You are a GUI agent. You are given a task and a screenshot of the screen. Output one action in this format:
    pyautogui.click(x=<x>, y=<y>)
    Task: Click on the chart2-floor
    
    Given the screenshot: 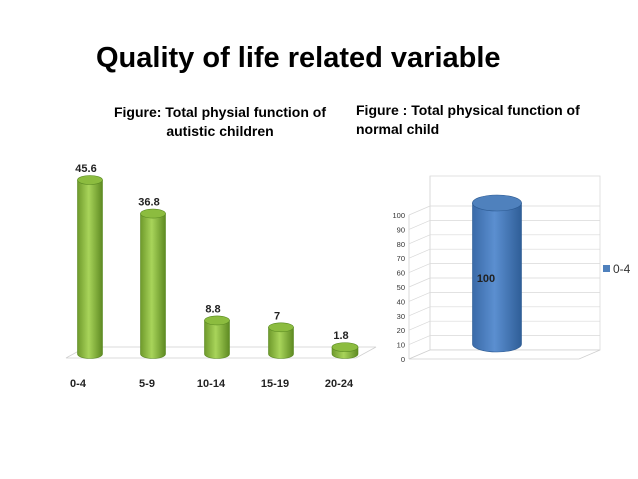 What is the action you would take?
    pyautogui.click(x=504, y=354)
    